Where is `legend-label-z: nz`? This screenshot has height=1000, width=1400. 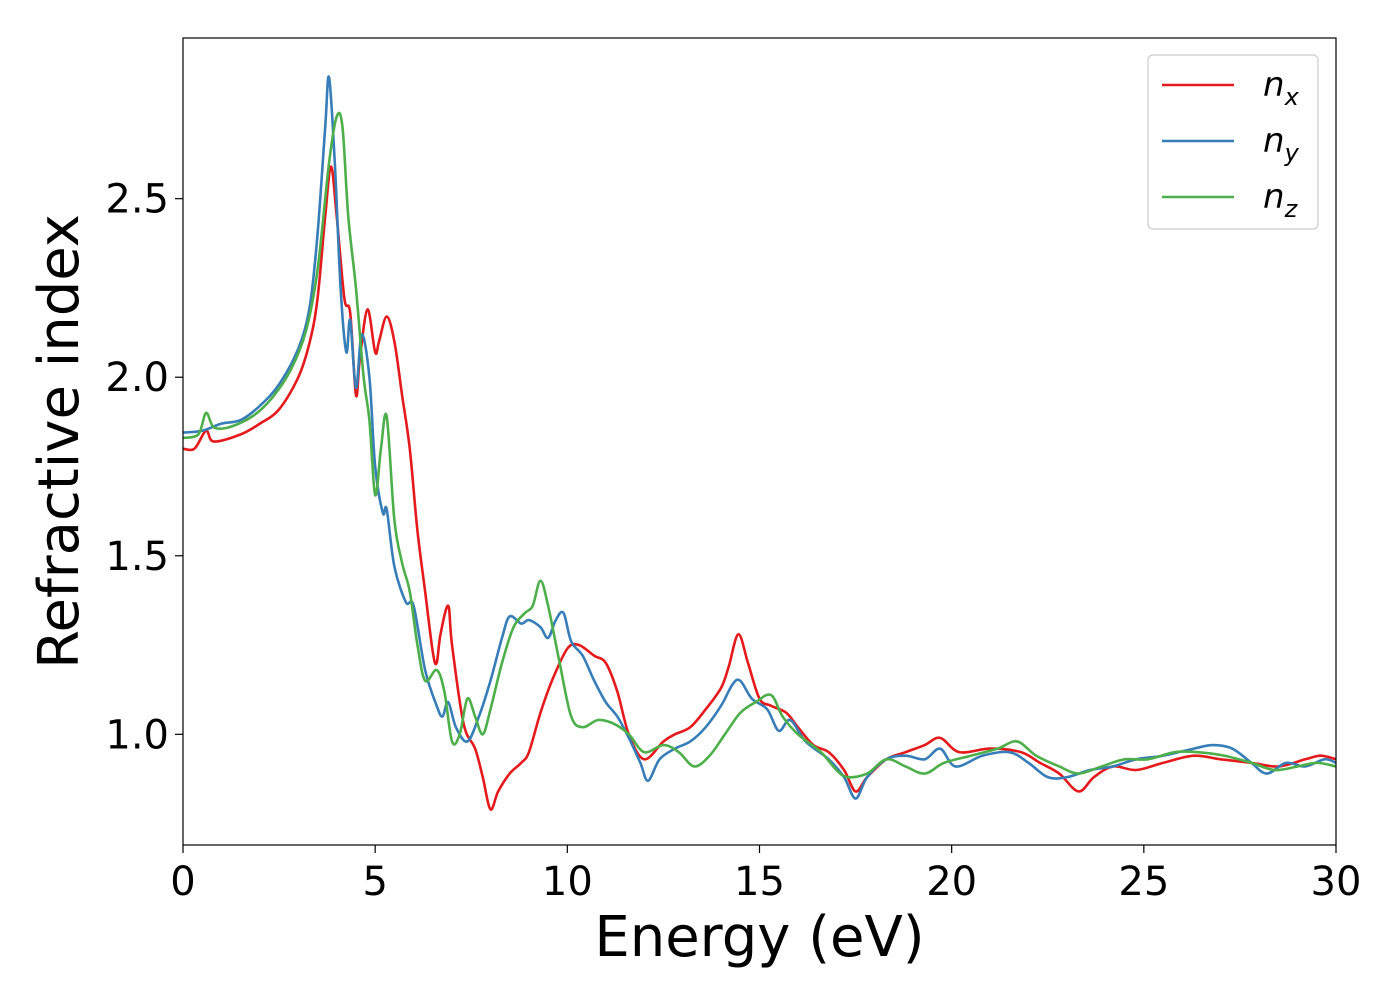
legend-label-z: nz is located at coordinates (1281, 200).